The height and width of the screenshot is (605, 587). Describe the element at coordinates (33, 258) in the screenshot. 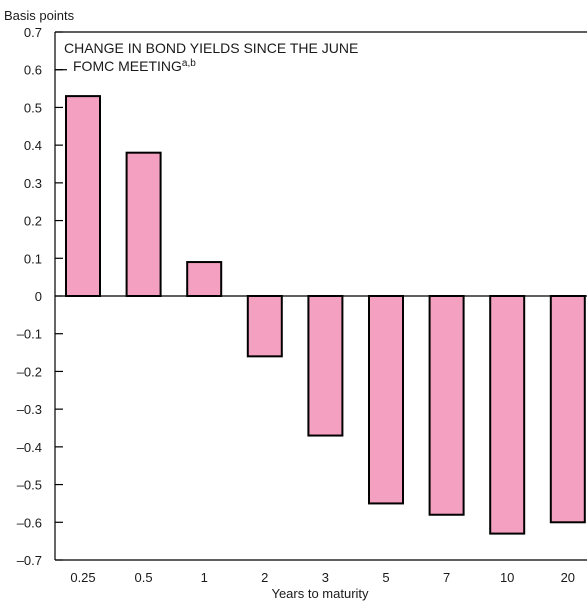

I see `y-tick-label: 0.1` at that location.